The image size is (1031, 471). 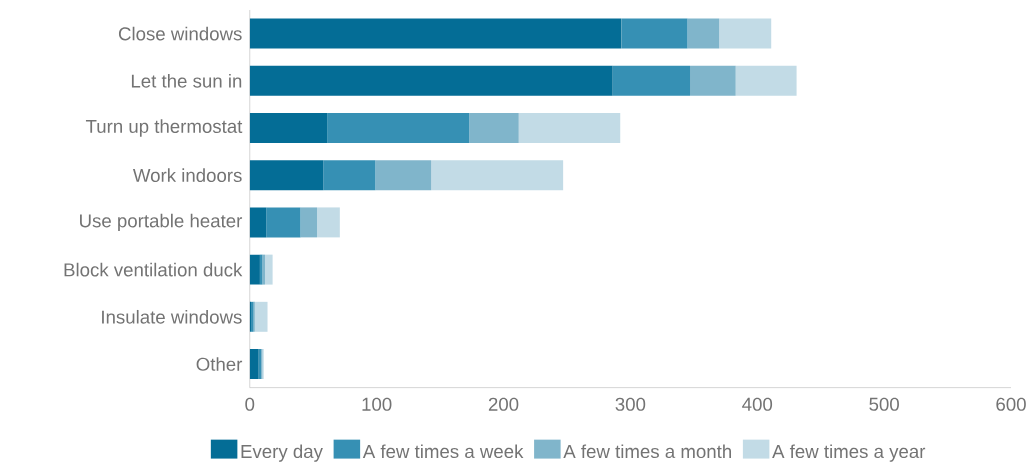 What do you see at coordinates (180, 33) in the screenshot?
I see `y-tick-label: Close windows` at bounding box center [180, 33].